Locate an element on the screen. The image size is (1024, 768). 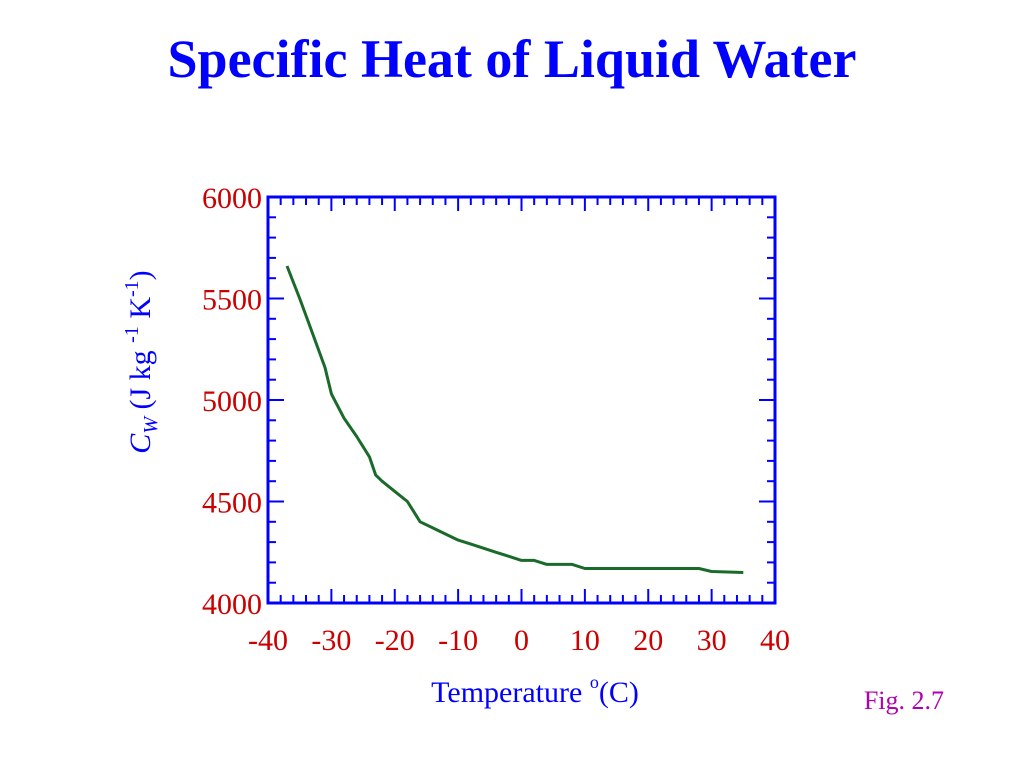
x-tick-label: -40 is located at coordinates (268, 640).